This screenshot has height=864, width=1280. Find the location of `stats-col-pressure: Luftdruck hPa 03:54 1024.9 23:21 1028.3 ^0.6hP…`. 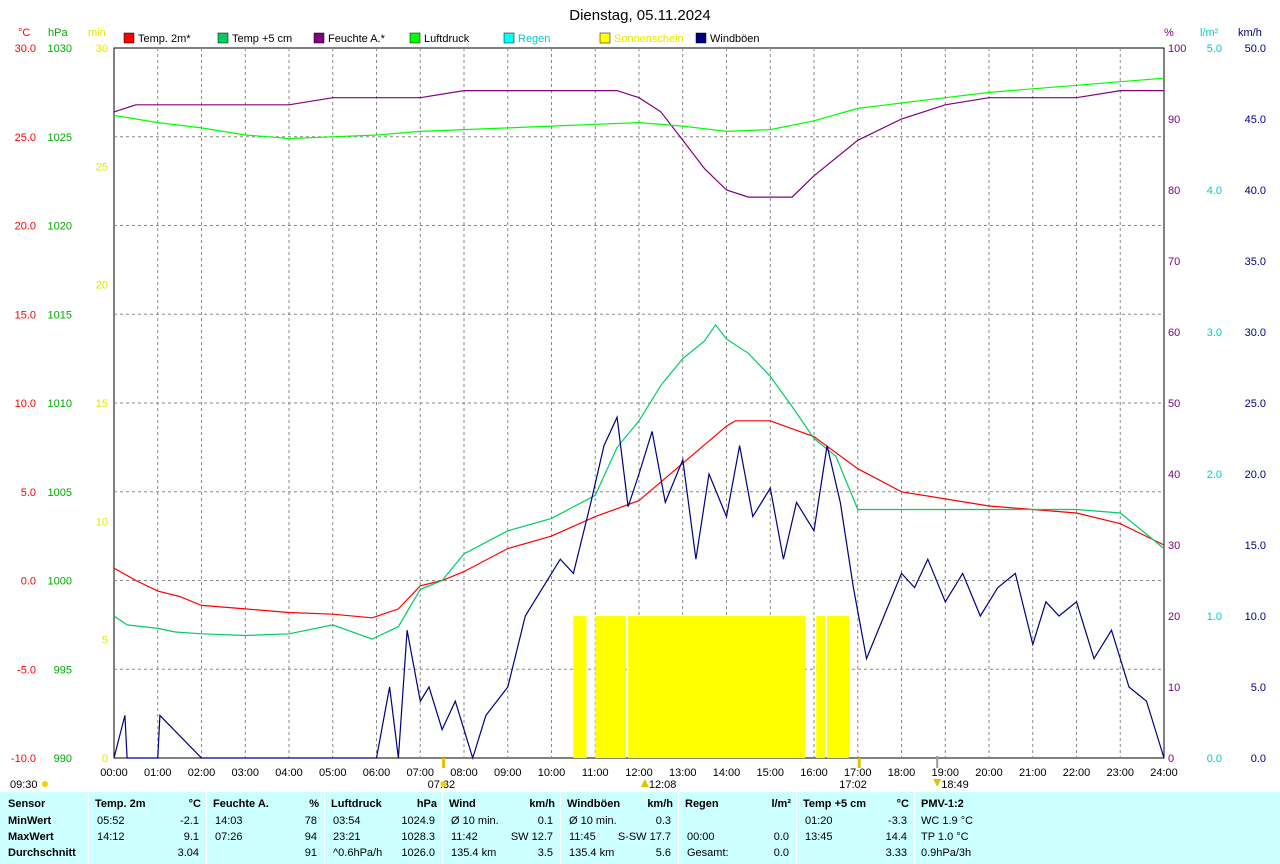

stats-col-pressure: Luftdruck hPa 03:54 1024.9 23:21 1028.3 ^0.6hP… is located at coordinates (383, 828).